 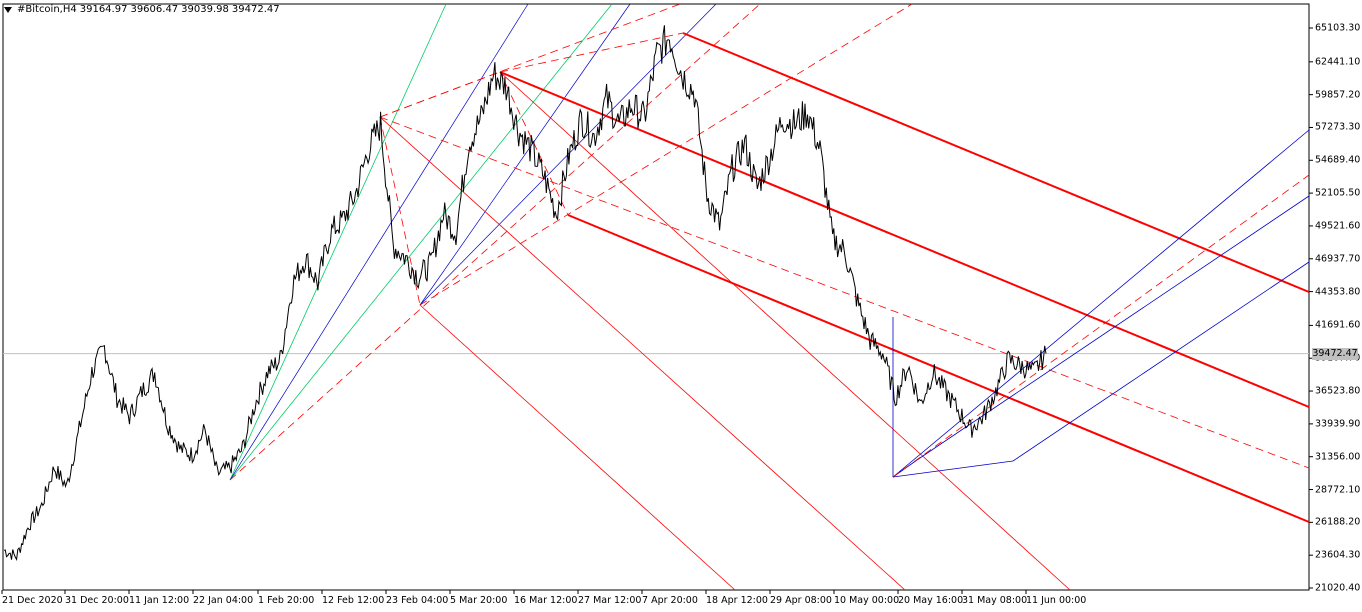 What do you see at coordinates (1338, 226) in the screenshot?
I see `price-axis-tick: 49521.60` at bounding box center [1338, 226].